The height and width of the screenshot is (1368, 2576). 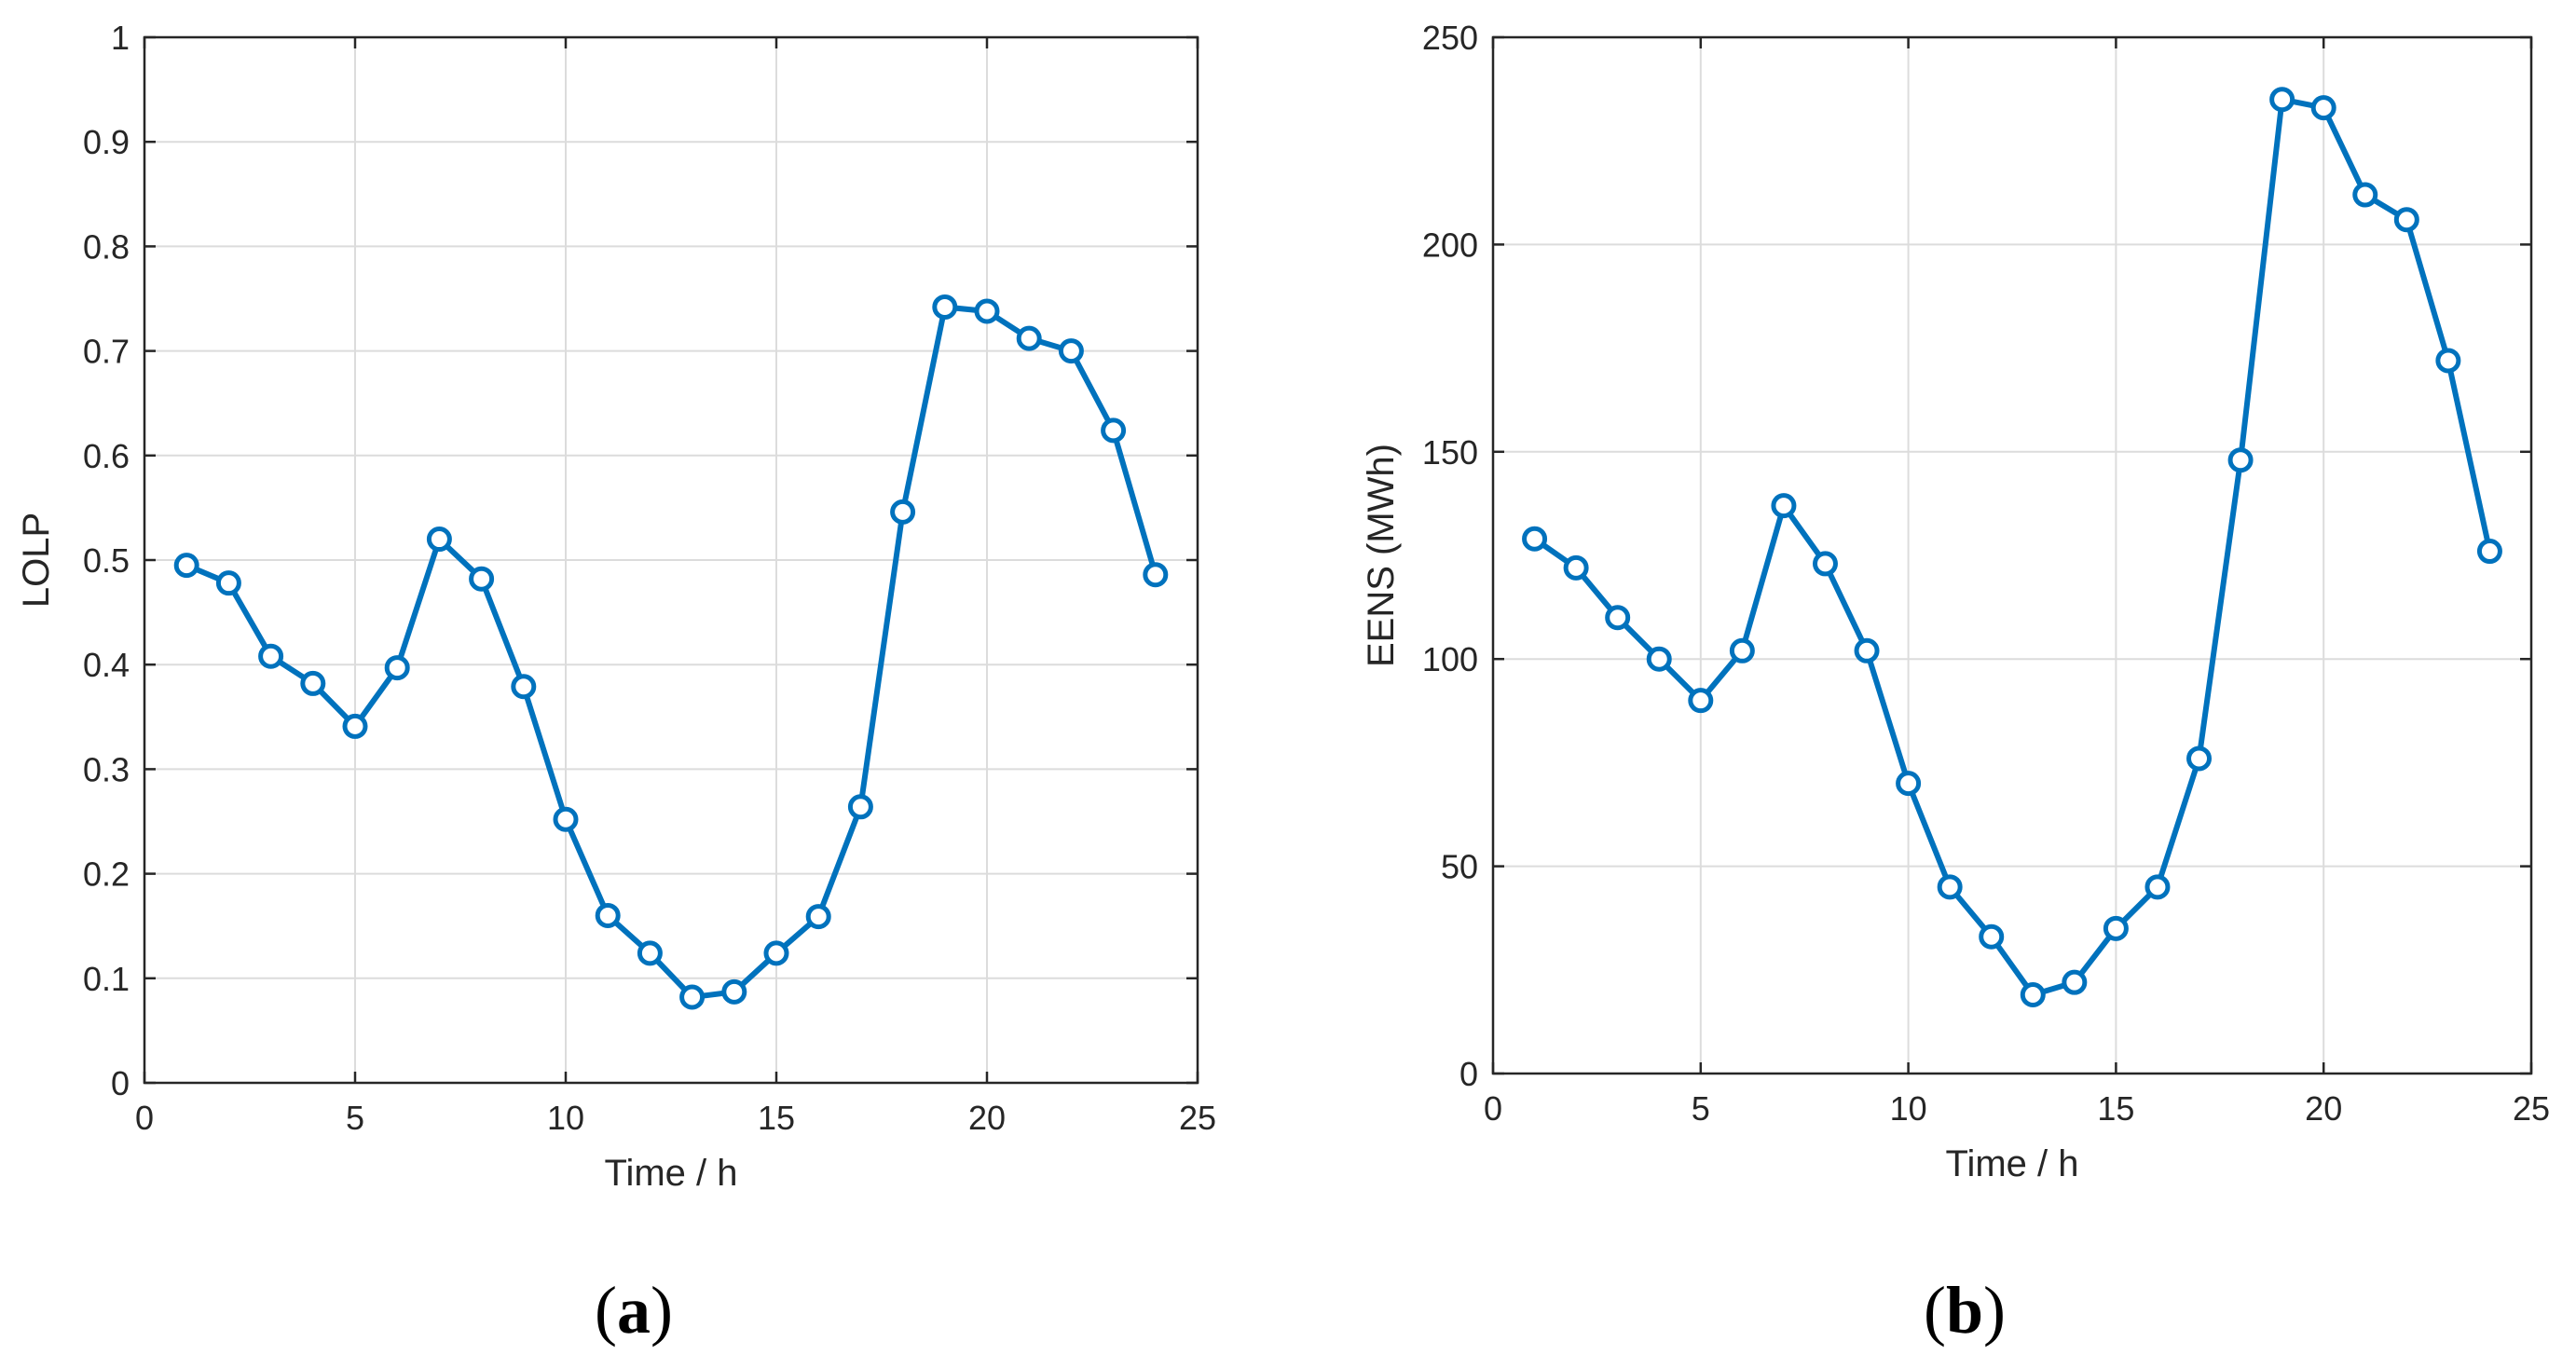 I want to click on caption-a: (a), so click(x=634, y=1310).